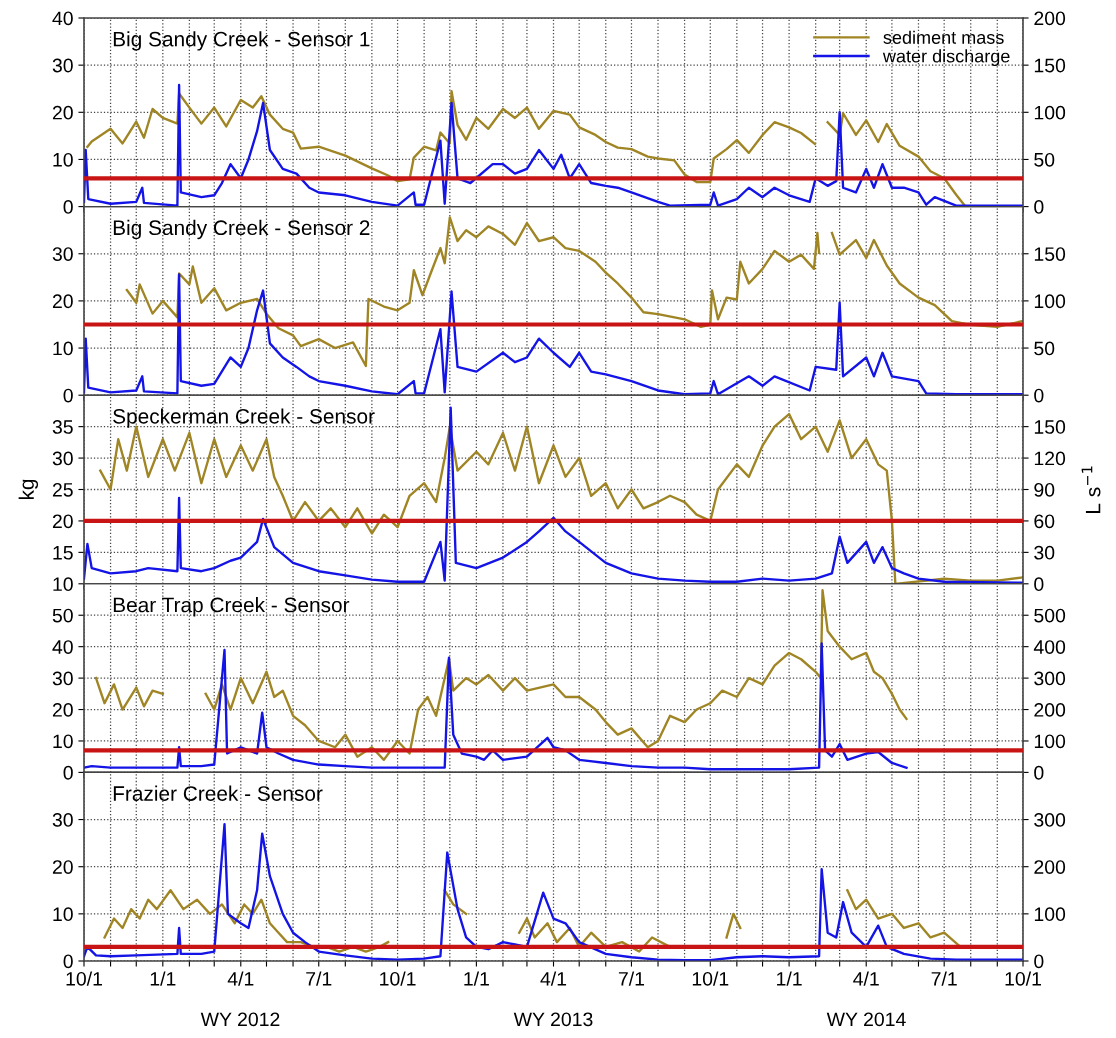  What do you see at coordinates (1050, 615) in the screenshot?
I see `y2-tick-label: 500` at bounding box center [1050, 615].